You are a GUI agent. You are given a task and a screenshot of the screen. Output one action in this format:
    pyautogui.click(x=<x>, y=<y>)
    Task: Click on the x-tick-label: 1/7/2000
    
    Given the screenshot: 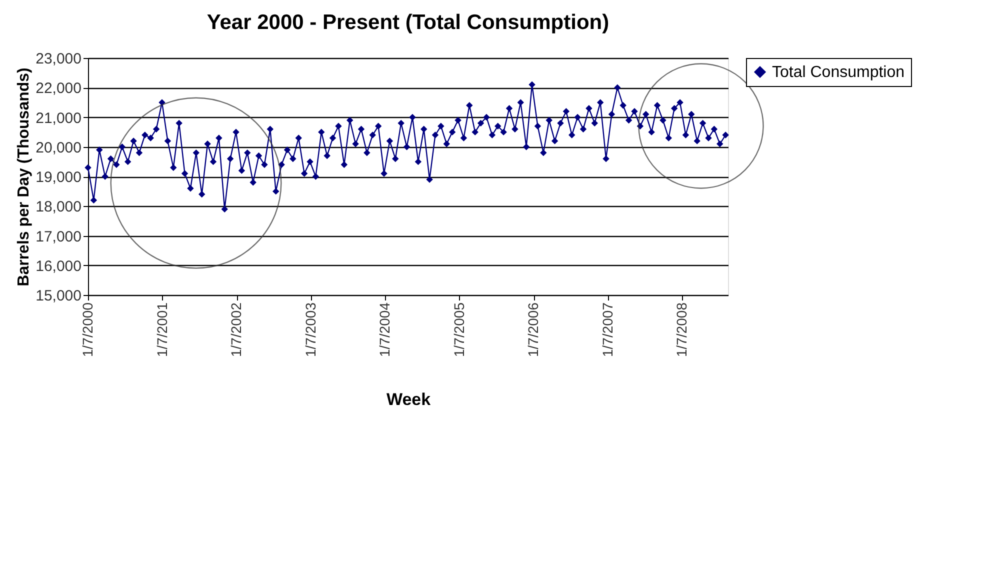 What is the action you would take?
    pyautogui.click(x=88, y=329)
    